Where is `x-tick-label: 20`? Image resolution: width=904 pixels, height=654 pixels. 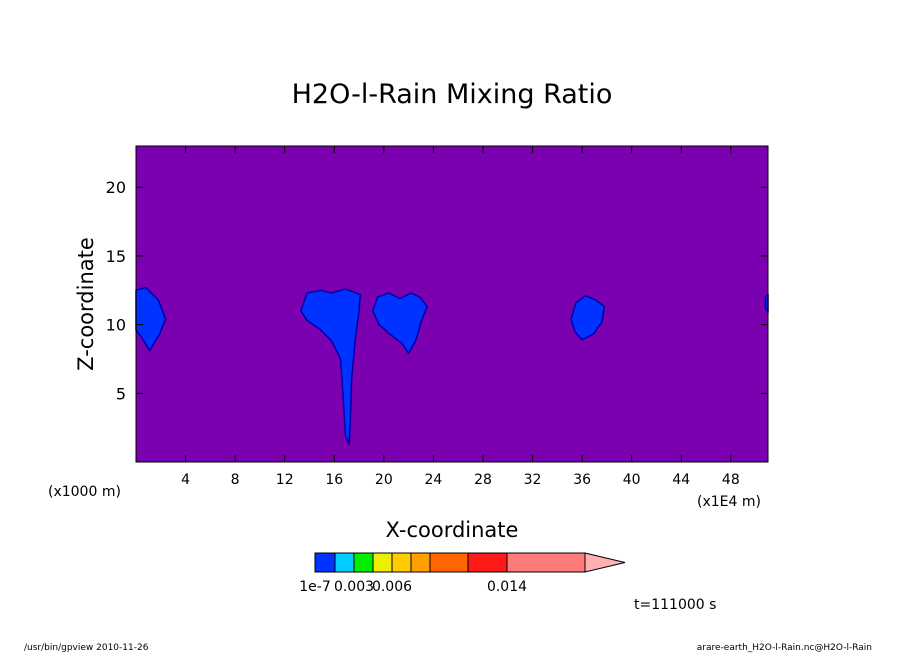 x-tick-label: 20 is located at coordinates (384, 480).